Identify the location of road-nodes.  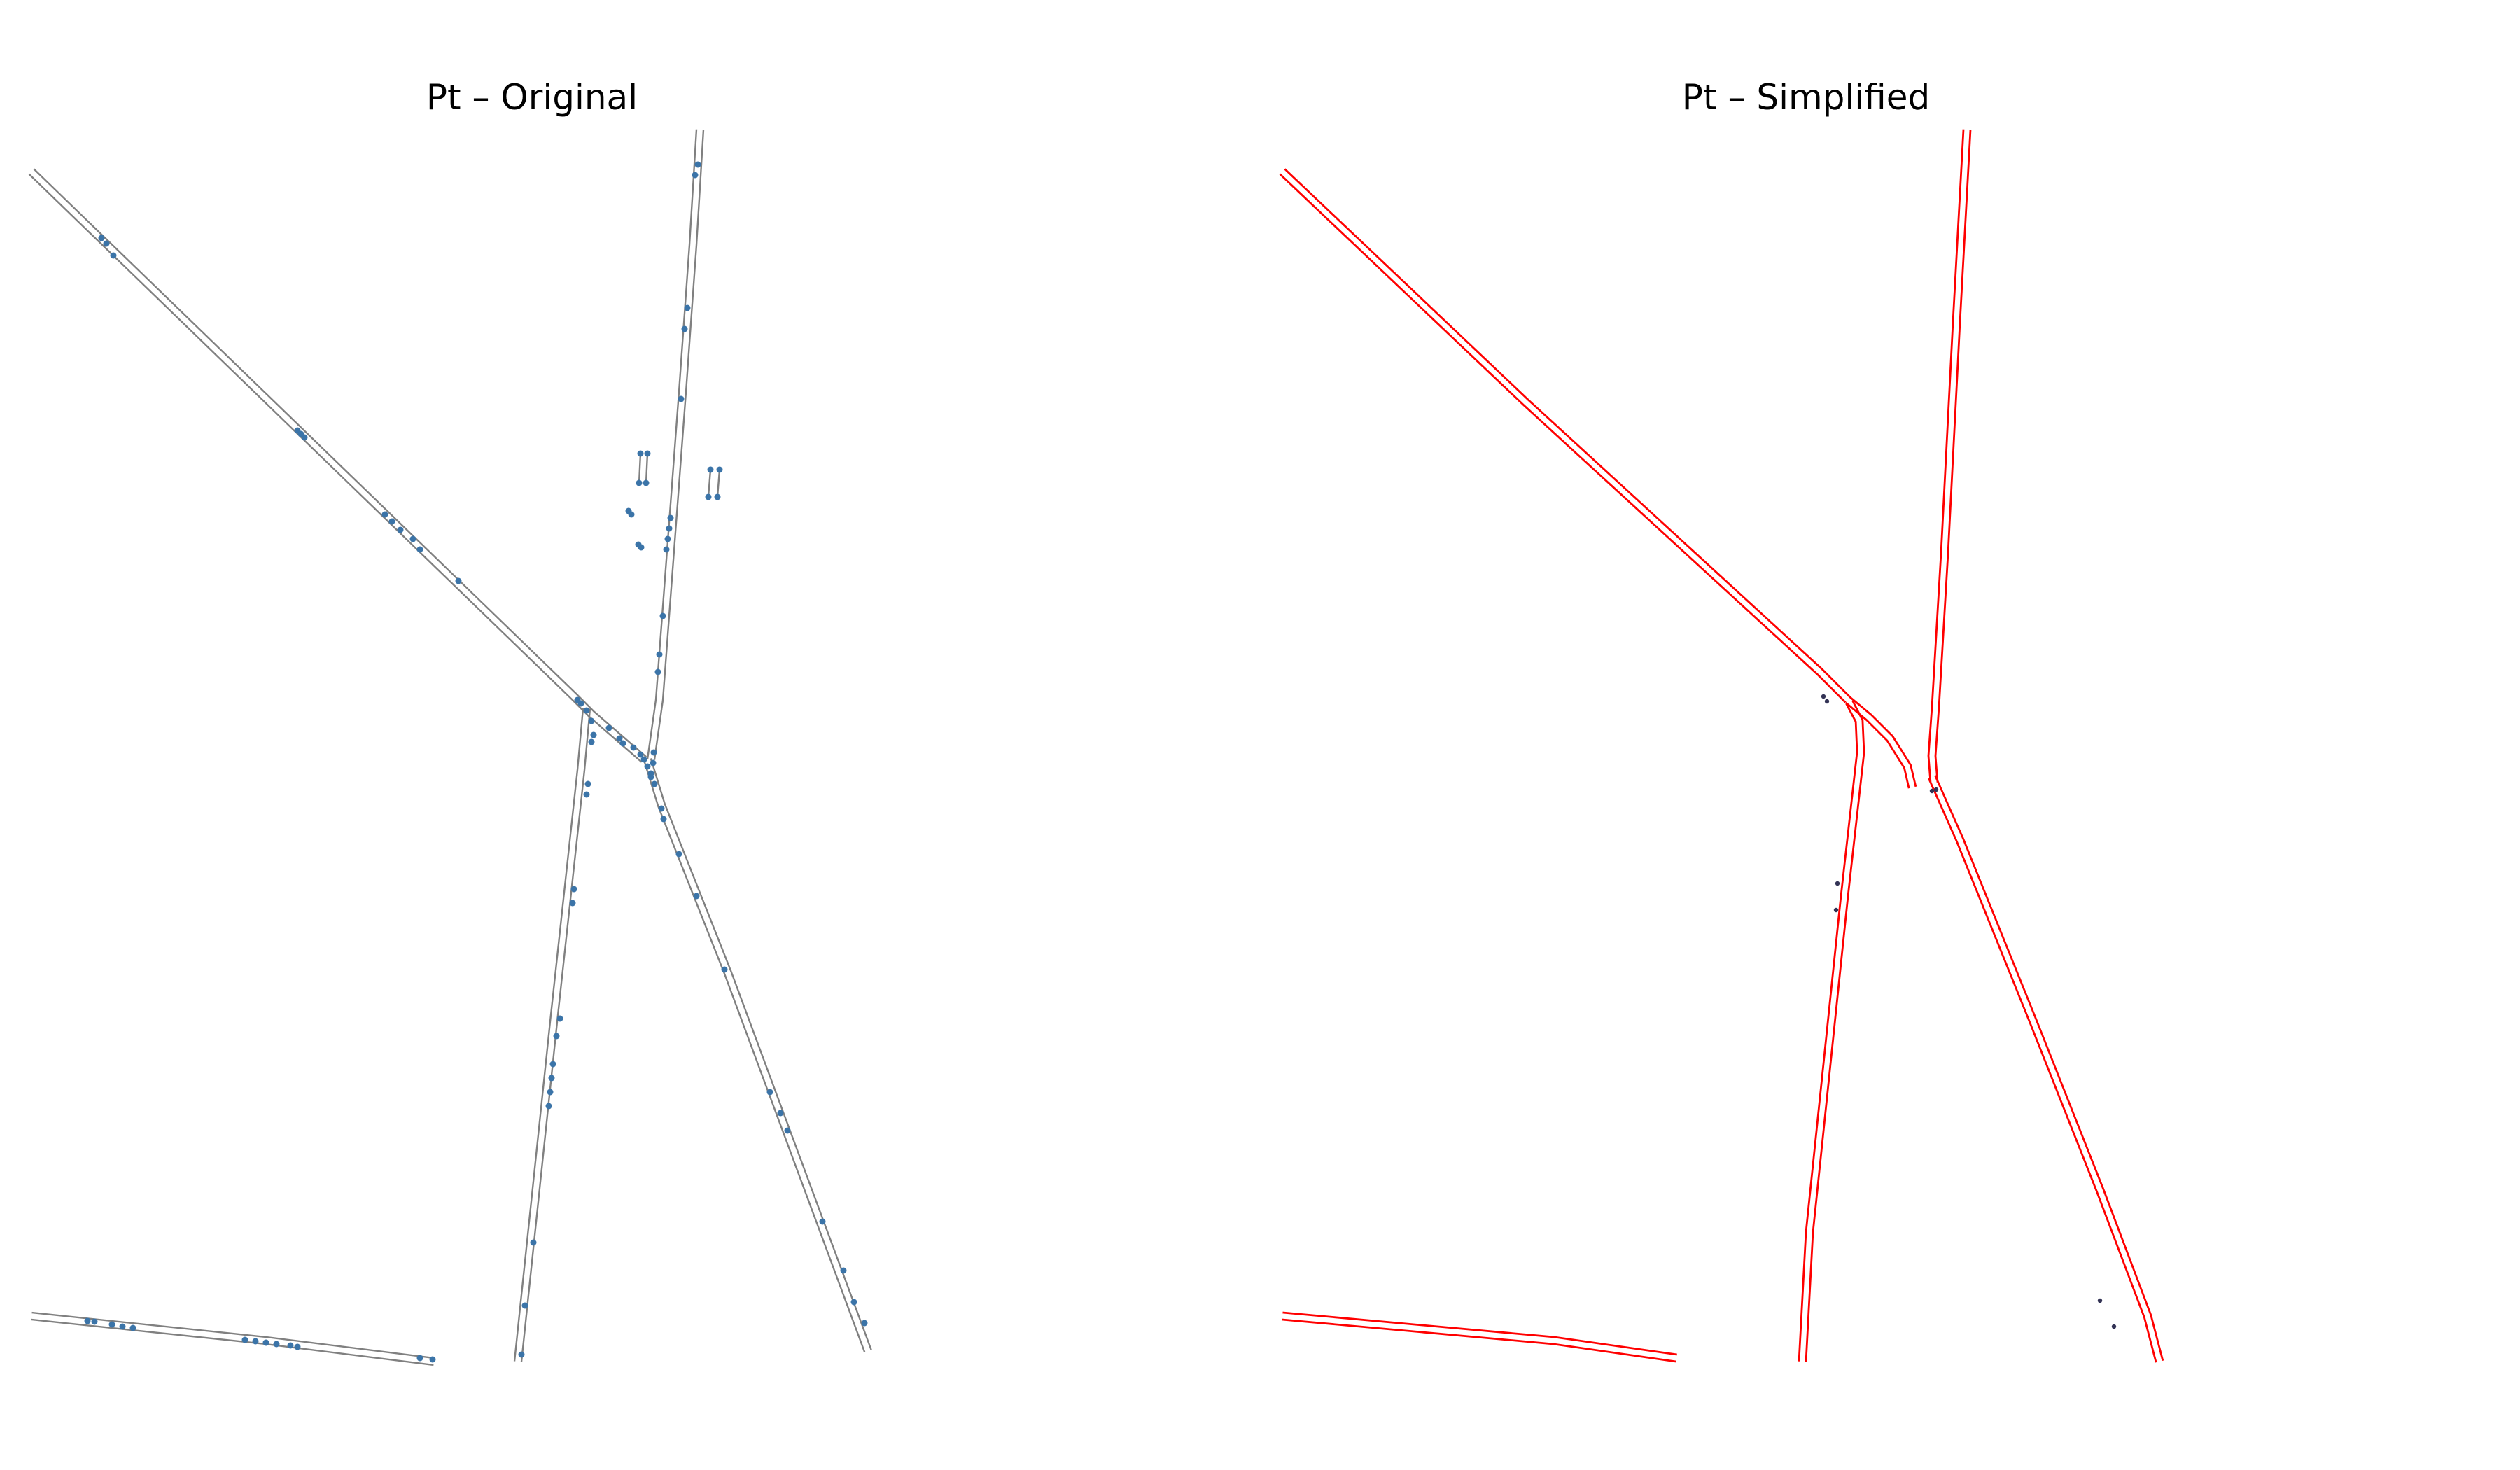
(1969, 1011).